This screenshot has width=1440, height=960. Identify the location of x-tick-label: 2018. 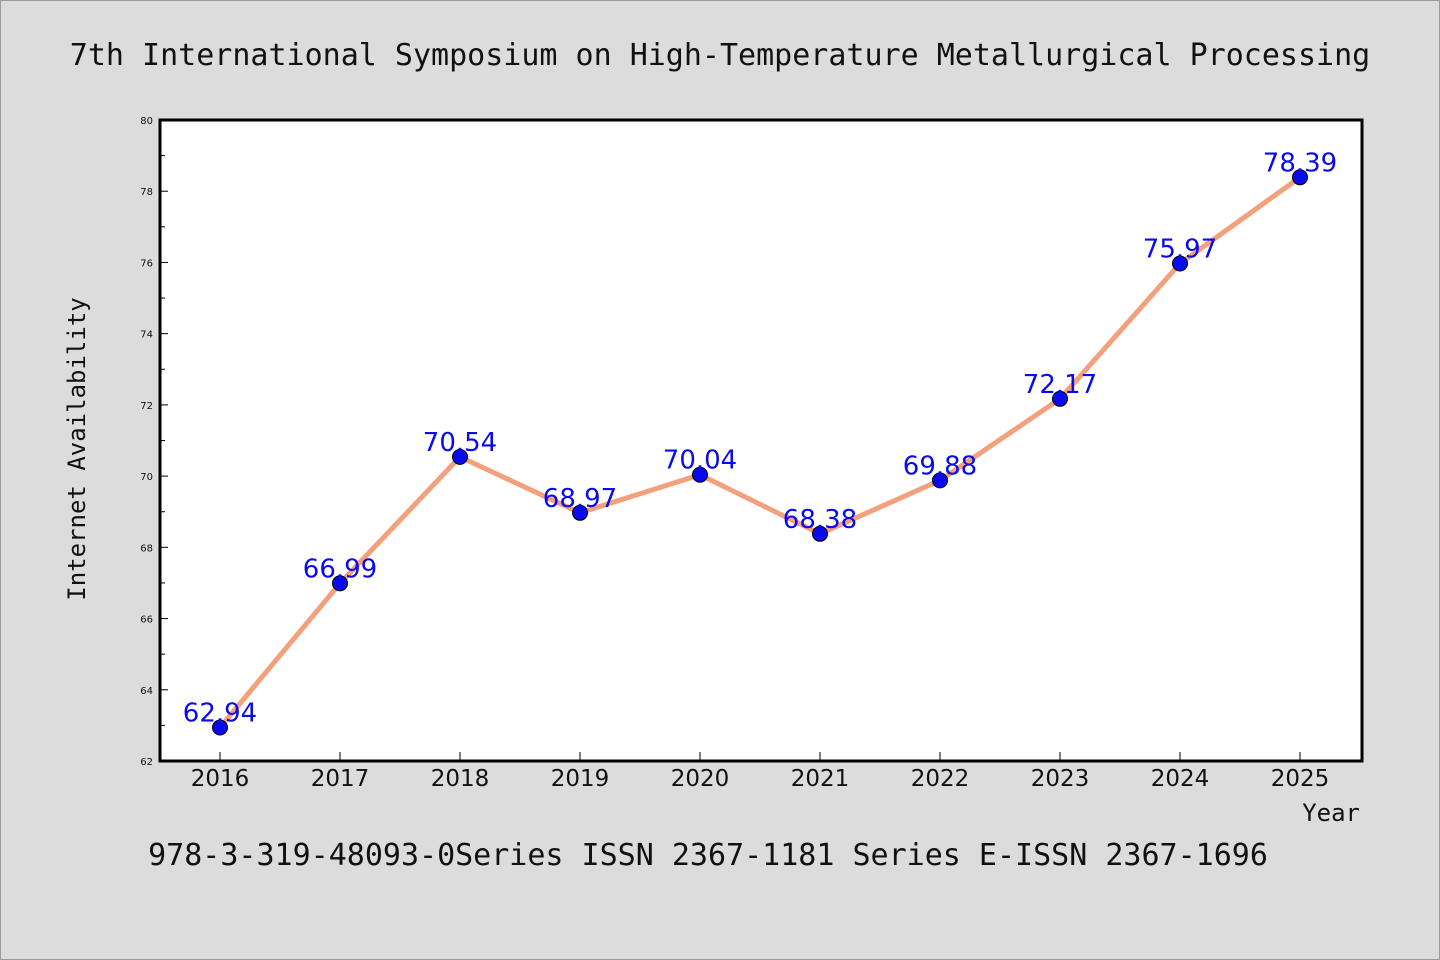
(460, 779).